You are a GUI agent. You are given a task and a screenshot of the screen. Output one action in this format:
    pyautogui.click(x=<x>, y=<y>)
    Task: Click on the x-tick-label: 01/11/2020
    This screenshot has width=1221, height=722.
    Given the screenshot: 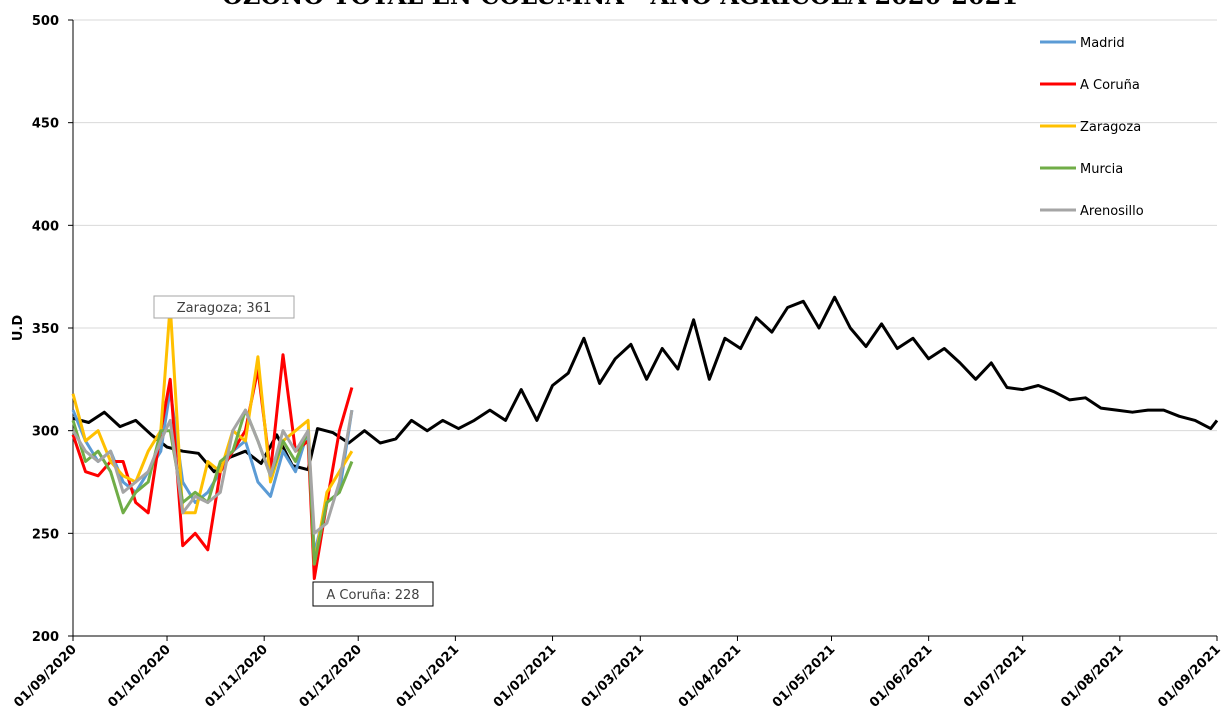 What is the action you would take?
    pyautogui.click(x=237, y=676)
    